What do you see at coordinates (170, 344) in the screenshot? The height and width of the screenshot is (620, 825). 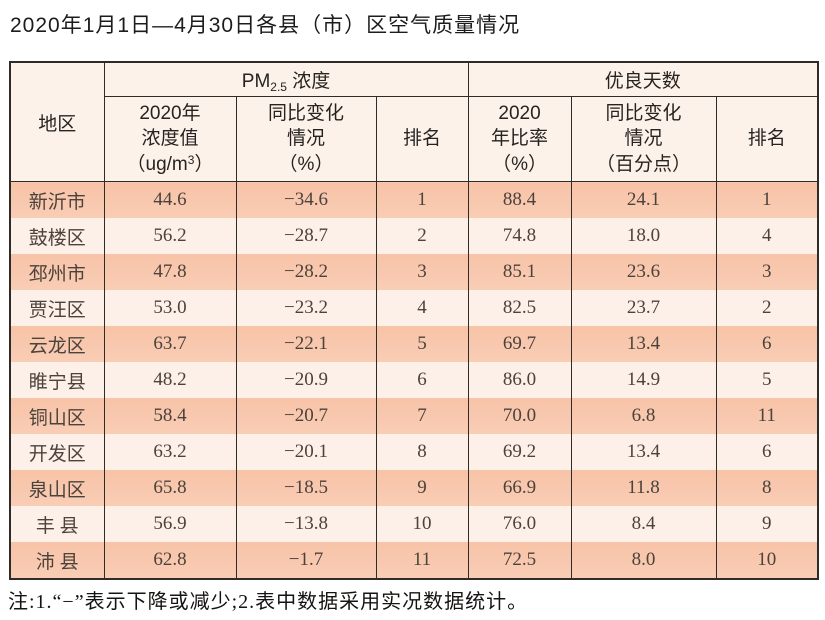 I see `pm-value-cell: 63.7` at bounding box center [170, 344].